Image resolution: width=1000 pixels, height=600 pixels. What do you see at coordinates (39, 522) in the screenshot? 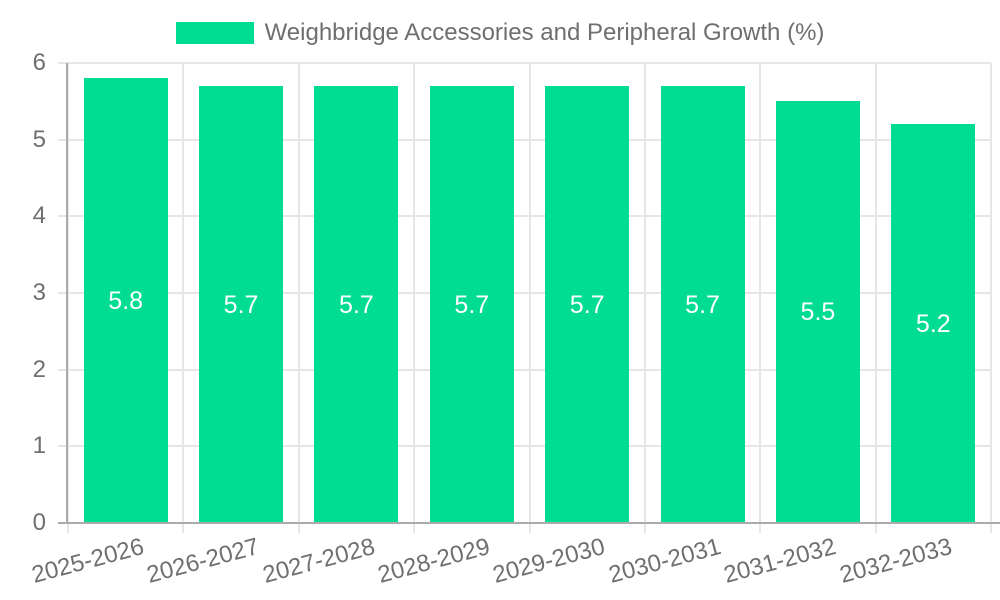
I see `y-axis-tick-label: 0` at bounding box center [39, 522].